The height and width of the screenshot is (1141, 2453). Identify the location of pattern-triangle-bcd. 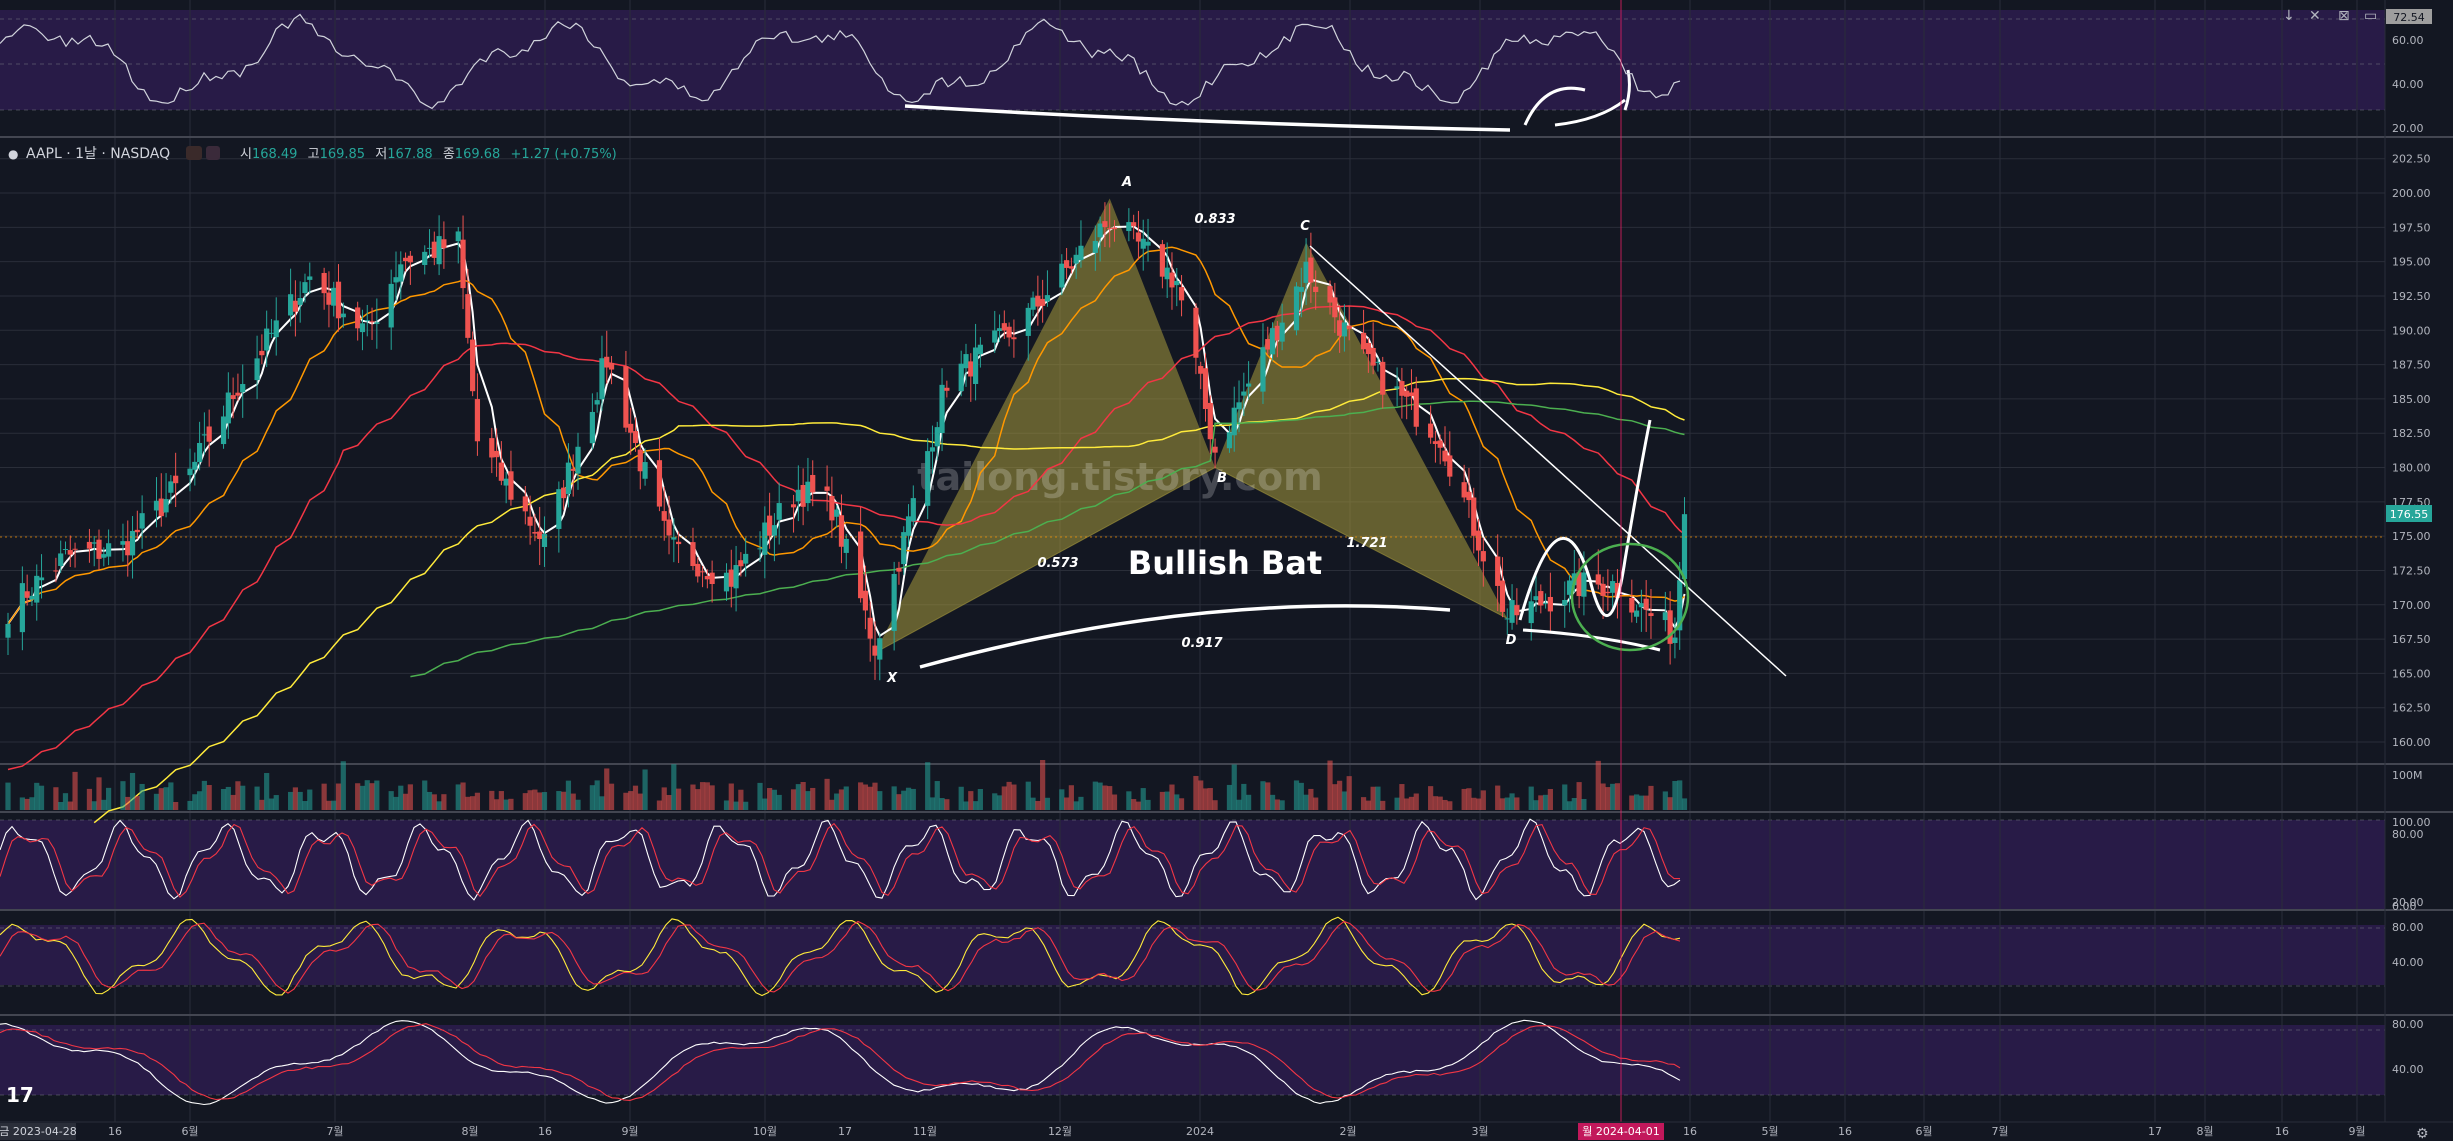
(1361, 430).